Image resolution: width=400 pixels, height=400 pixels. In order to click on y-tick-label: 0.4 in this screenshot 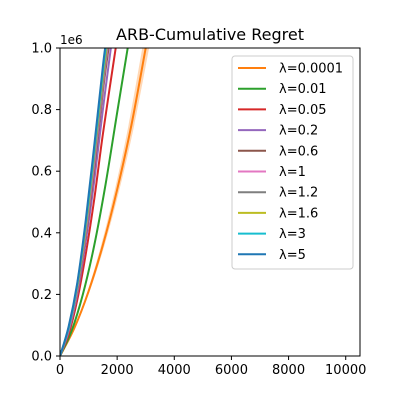, I will do `click(41, 233)`.